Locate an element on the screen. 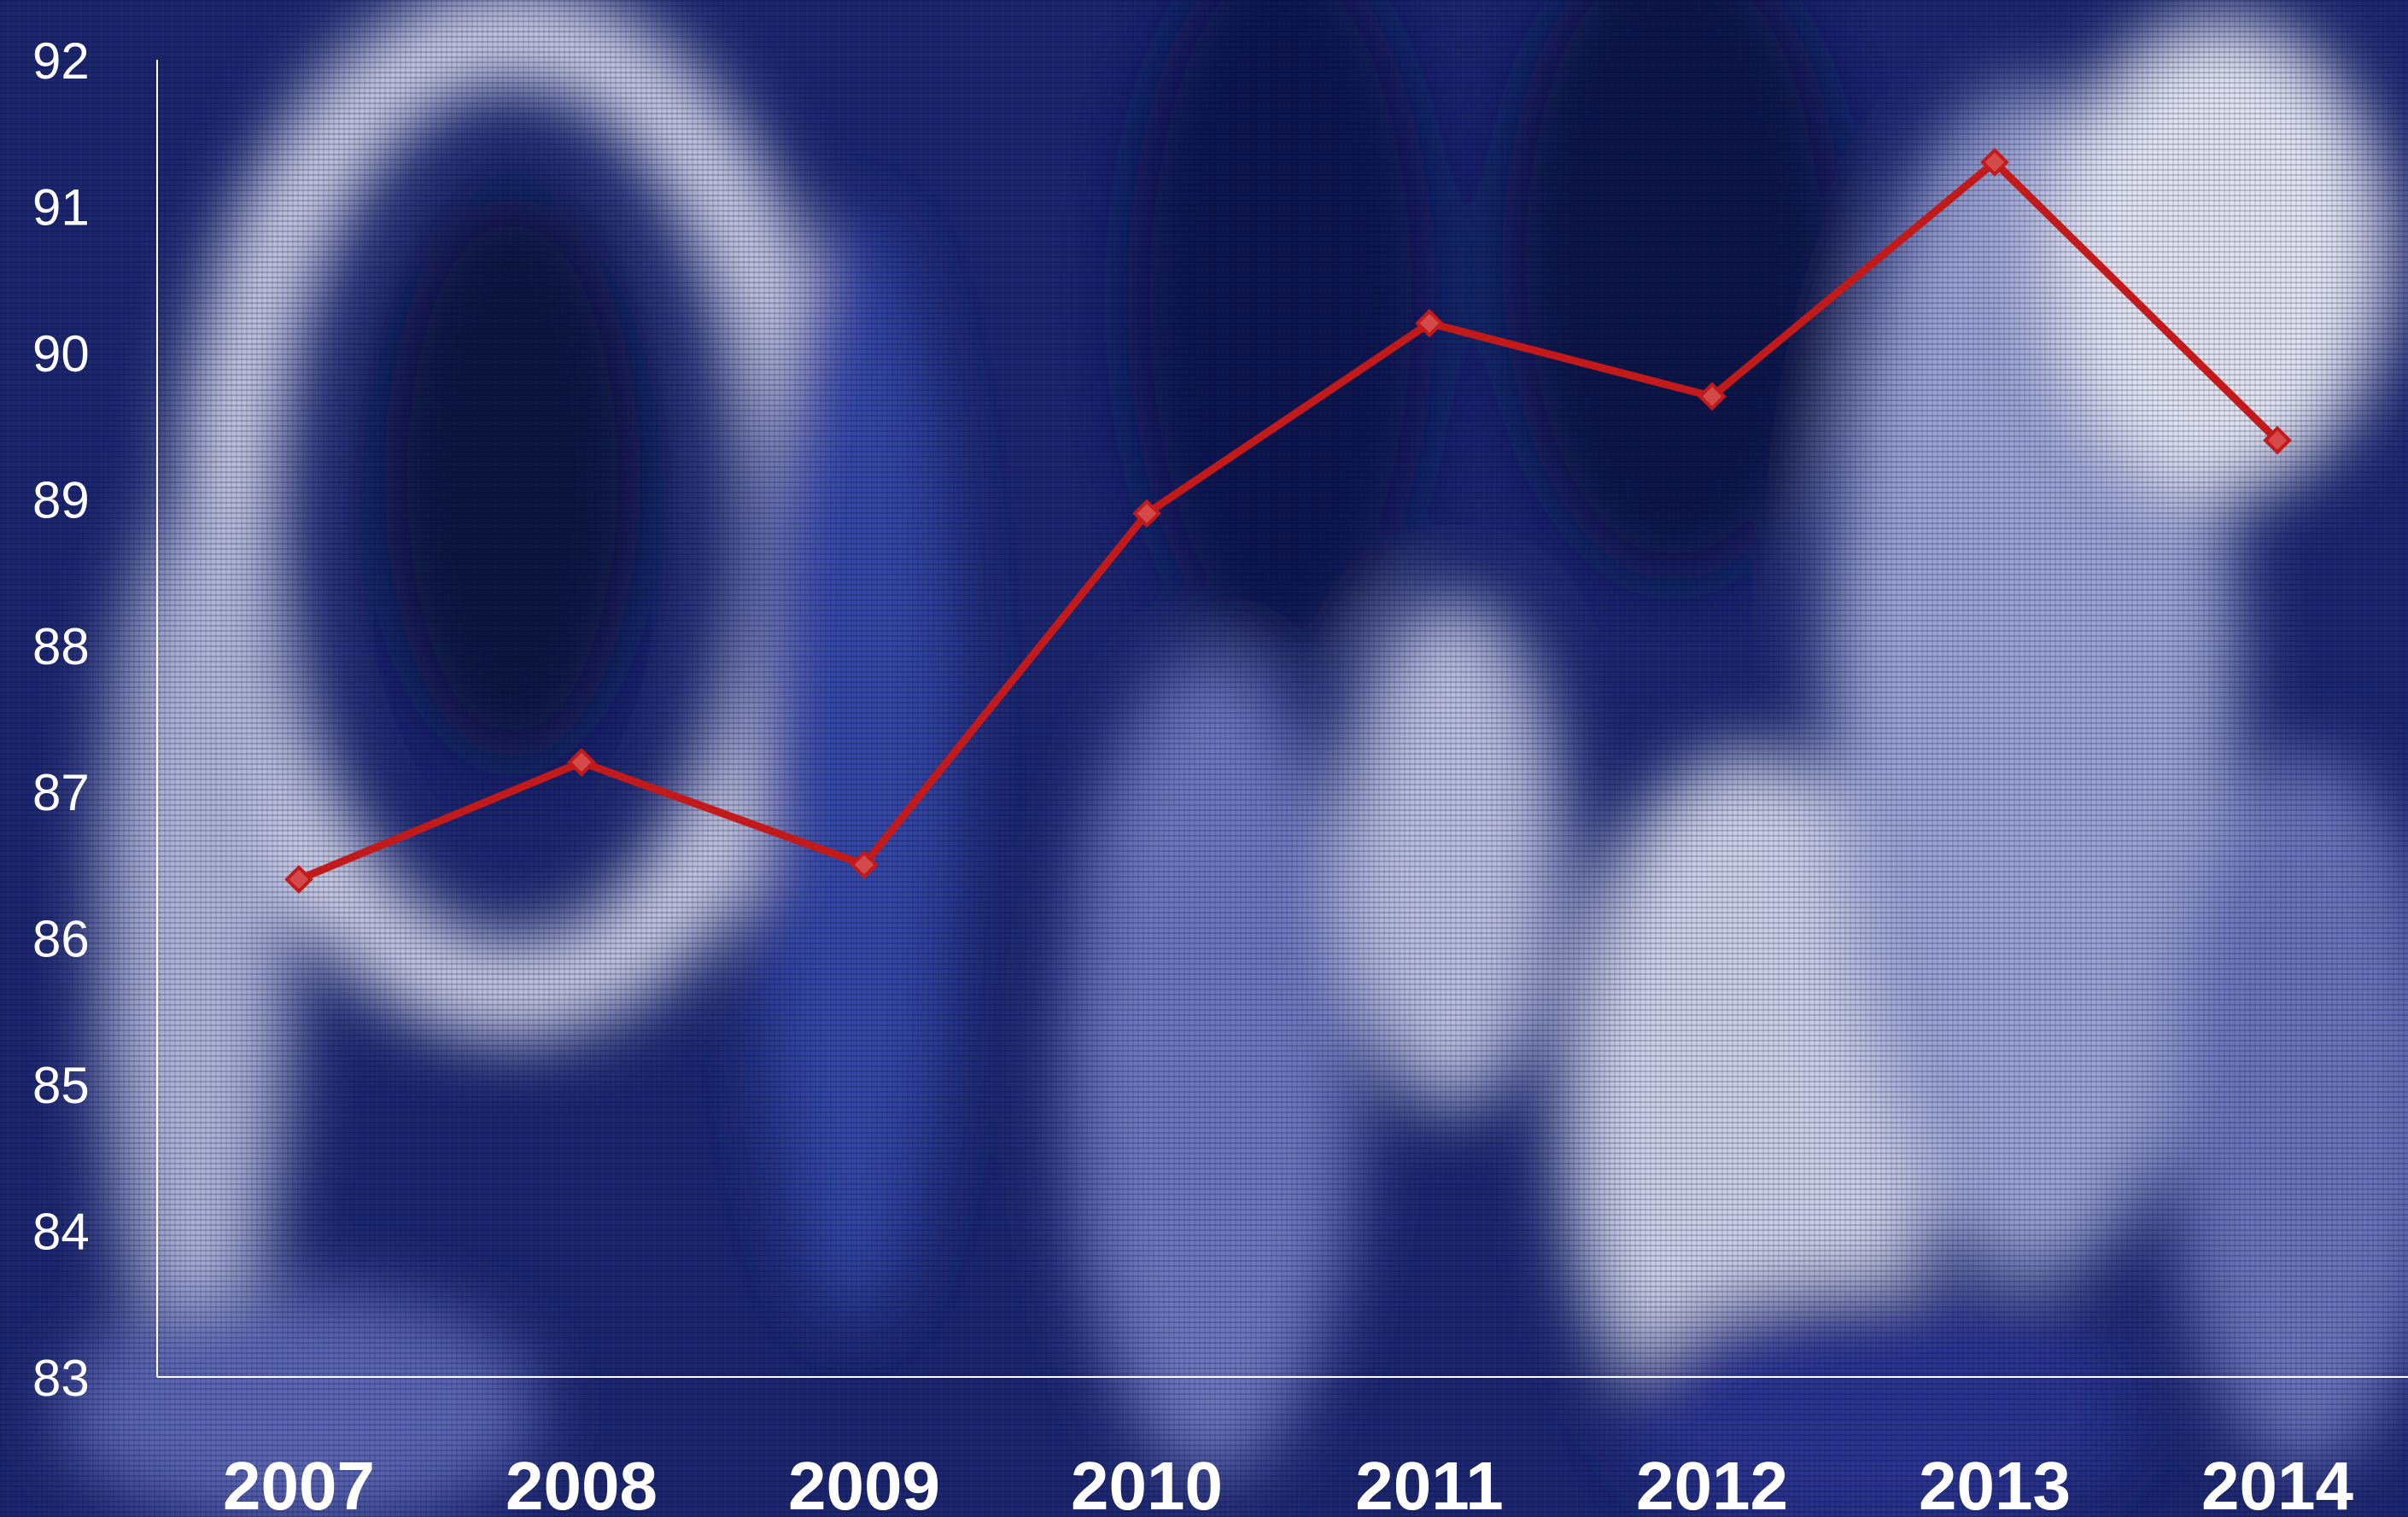  y-tick-label: 86 is located at coordinates (61, 939).